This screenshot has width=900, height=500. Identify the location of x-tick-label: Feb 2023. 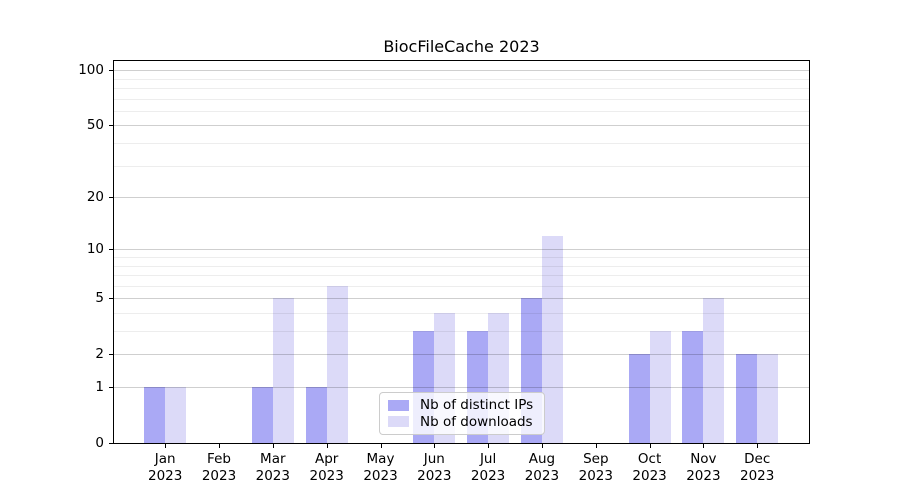
(219, 467).